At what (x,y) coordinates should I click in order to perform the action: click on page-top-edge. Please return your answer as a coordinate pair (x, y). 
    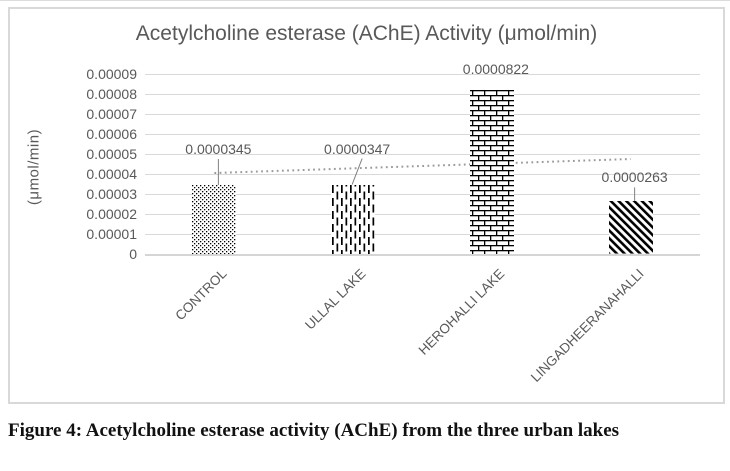
    Looking at the image, I should click on (365, 0).